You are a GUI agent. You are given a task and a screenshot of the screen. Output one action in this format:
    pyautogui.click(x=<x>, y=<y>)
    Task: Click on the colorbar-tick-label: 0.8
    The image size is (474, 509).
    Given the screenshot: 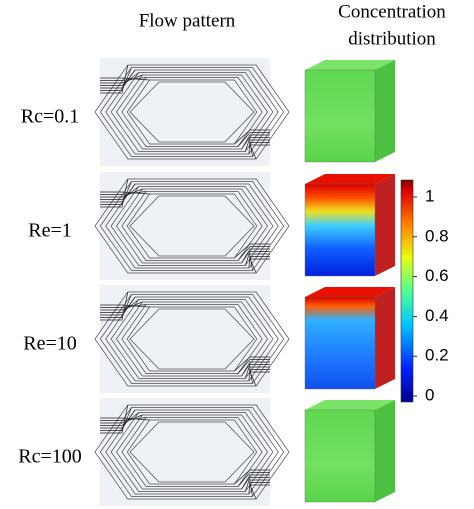 What is the action you would take?
    pyautogui.click(x=437, y=235)
    